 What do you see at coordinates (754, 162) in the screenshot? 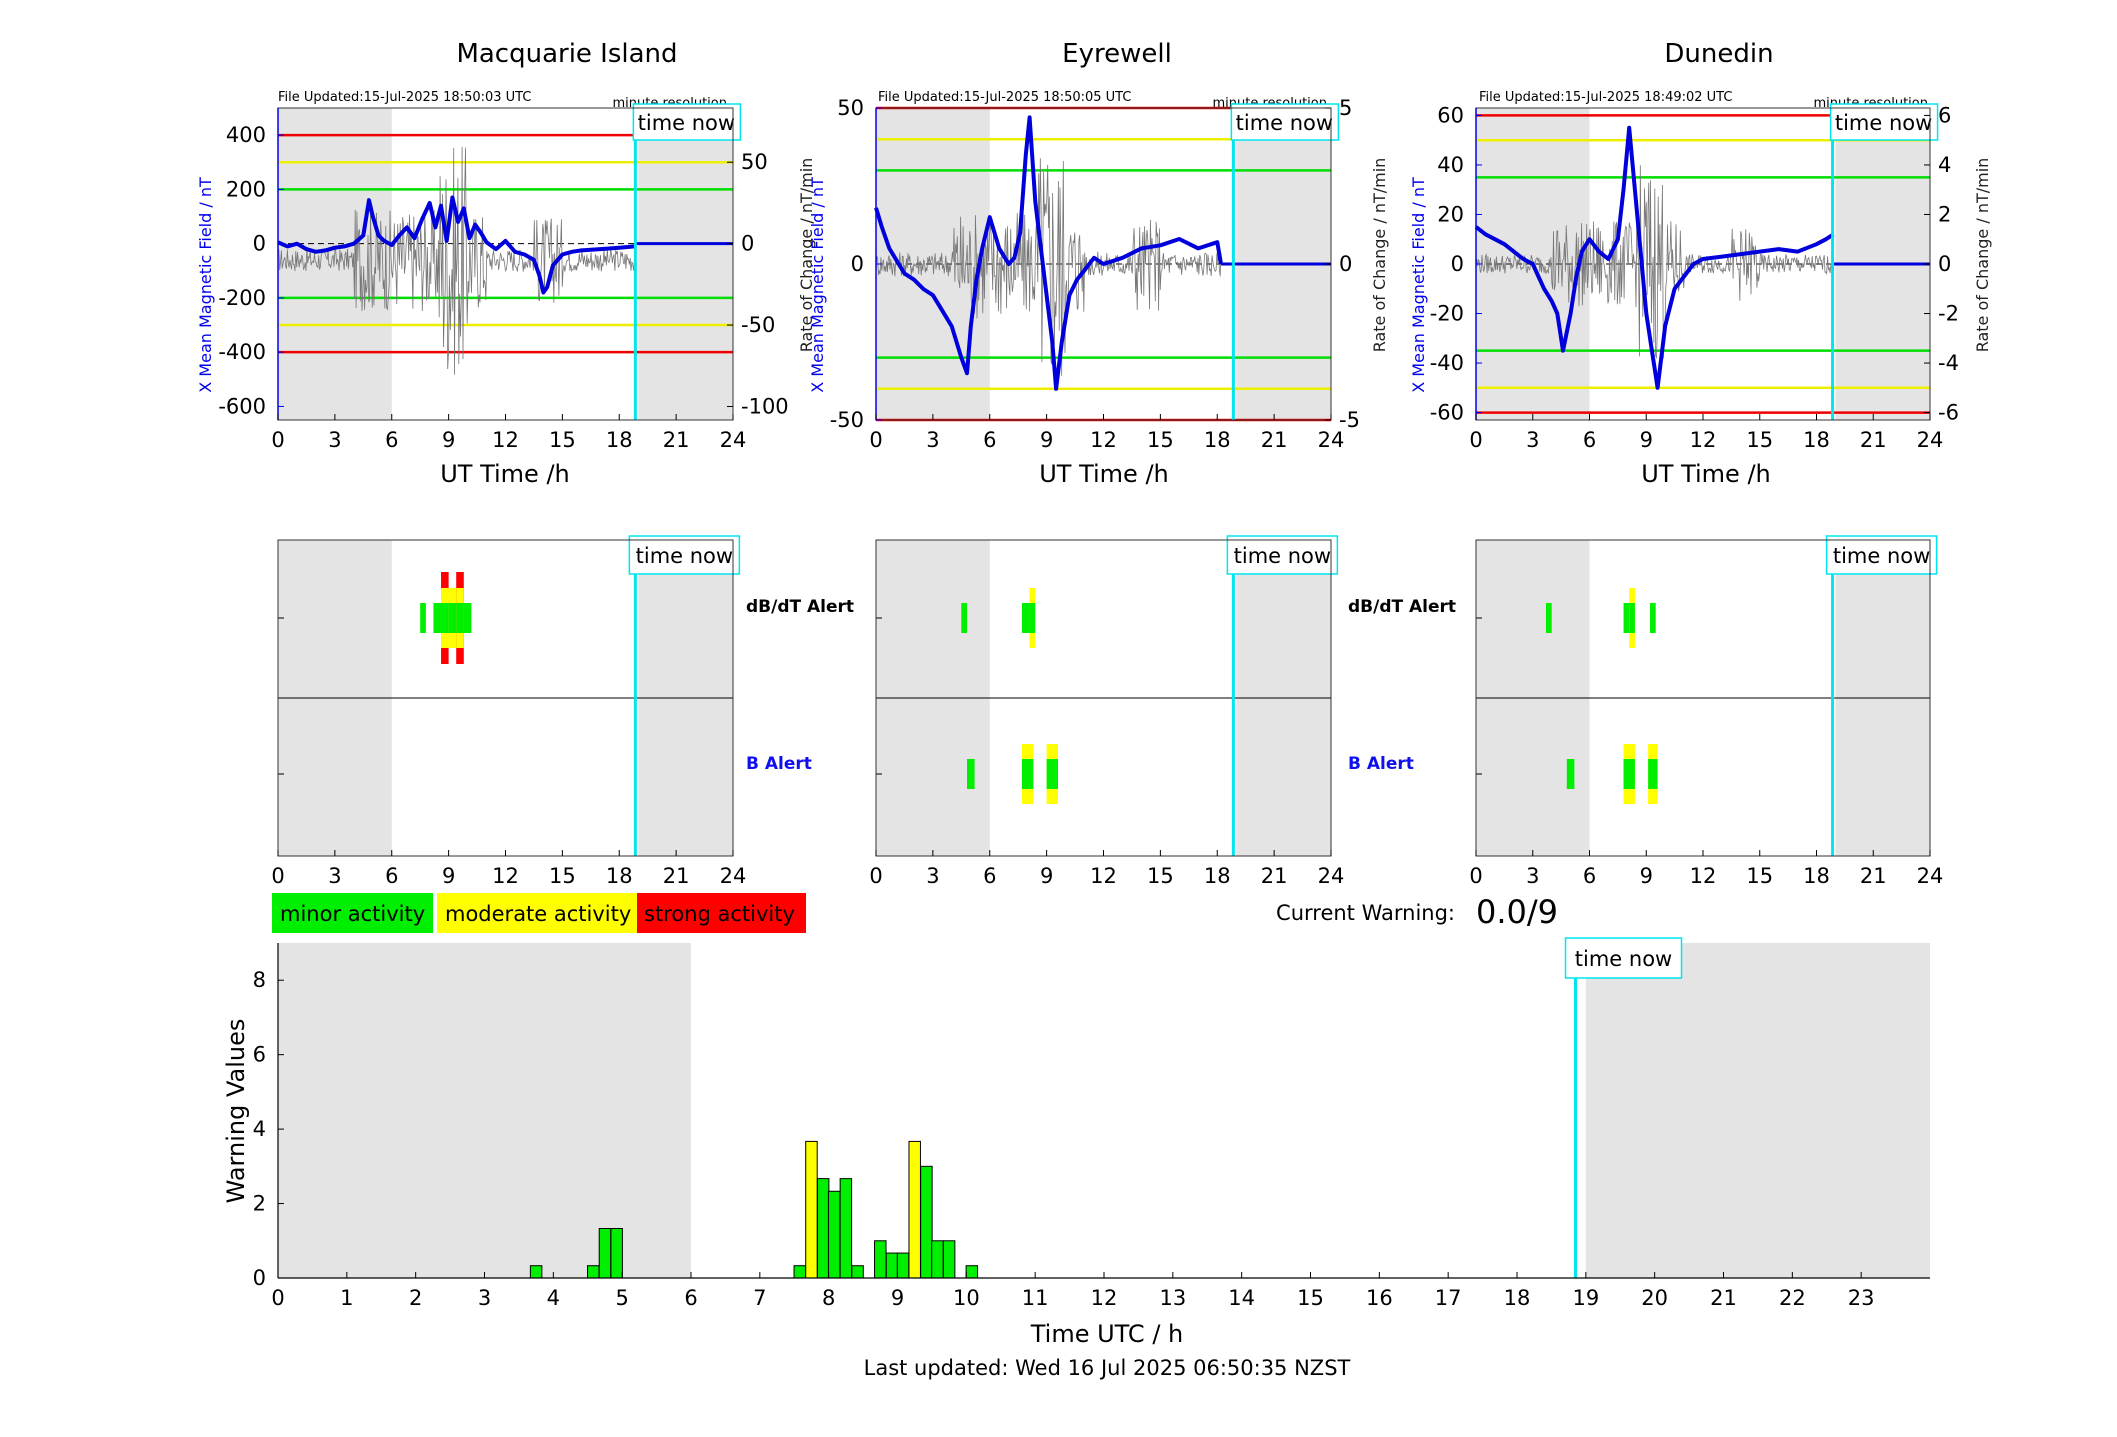
I see `y2-tick-label: 50` at bounding box center [754, 162].